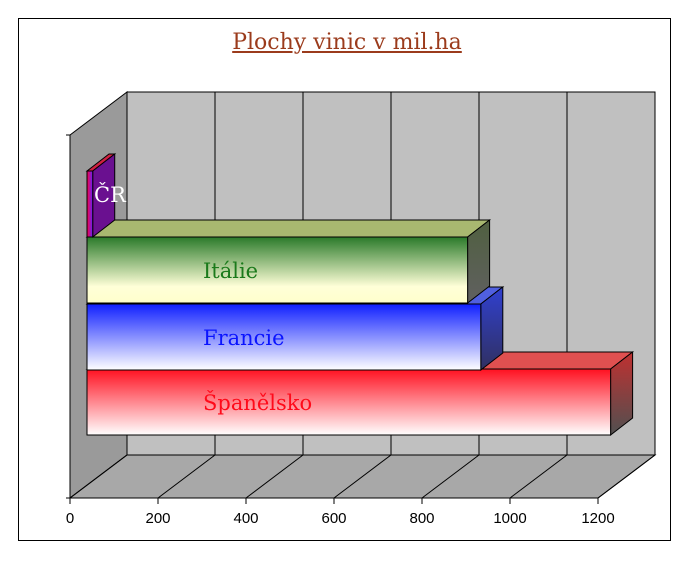  I want to click on x-tick-label: 600, so click(333, 518).